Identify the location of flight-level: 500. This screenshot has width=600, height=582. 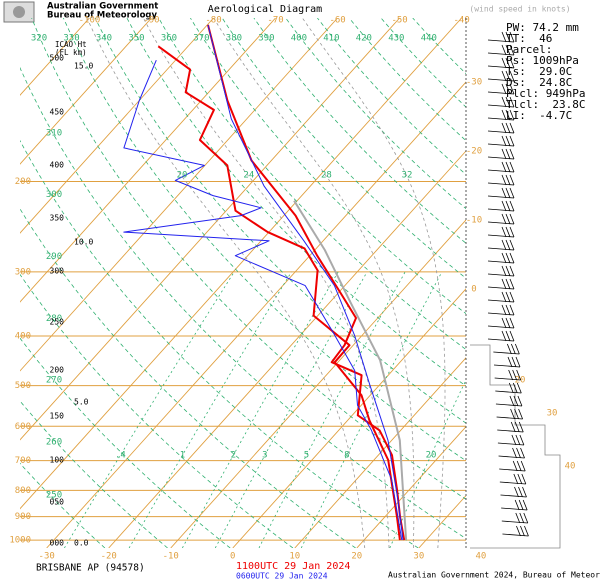
(57, 58).